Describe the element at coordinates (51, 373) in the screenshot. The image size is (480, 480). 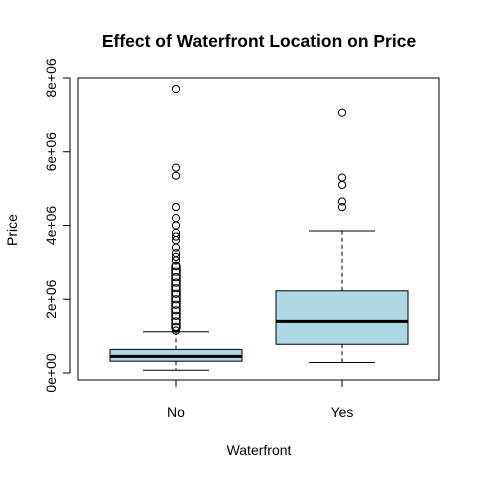
I see `y-tick-label: 0e+00` at that location.